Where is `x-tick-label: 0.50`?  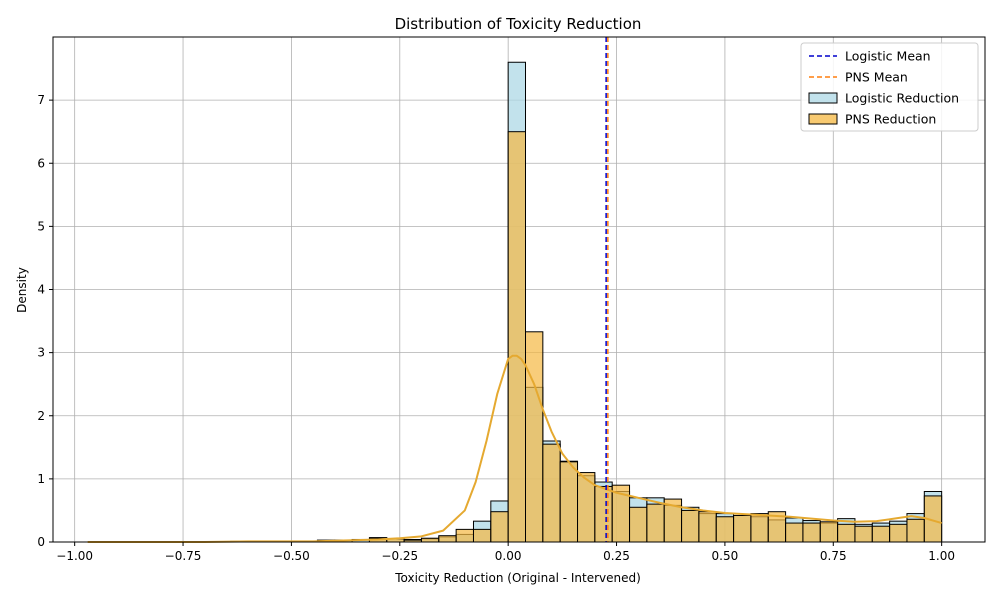
x-tick-label: 0.50 is located at coordinates (725, 556).